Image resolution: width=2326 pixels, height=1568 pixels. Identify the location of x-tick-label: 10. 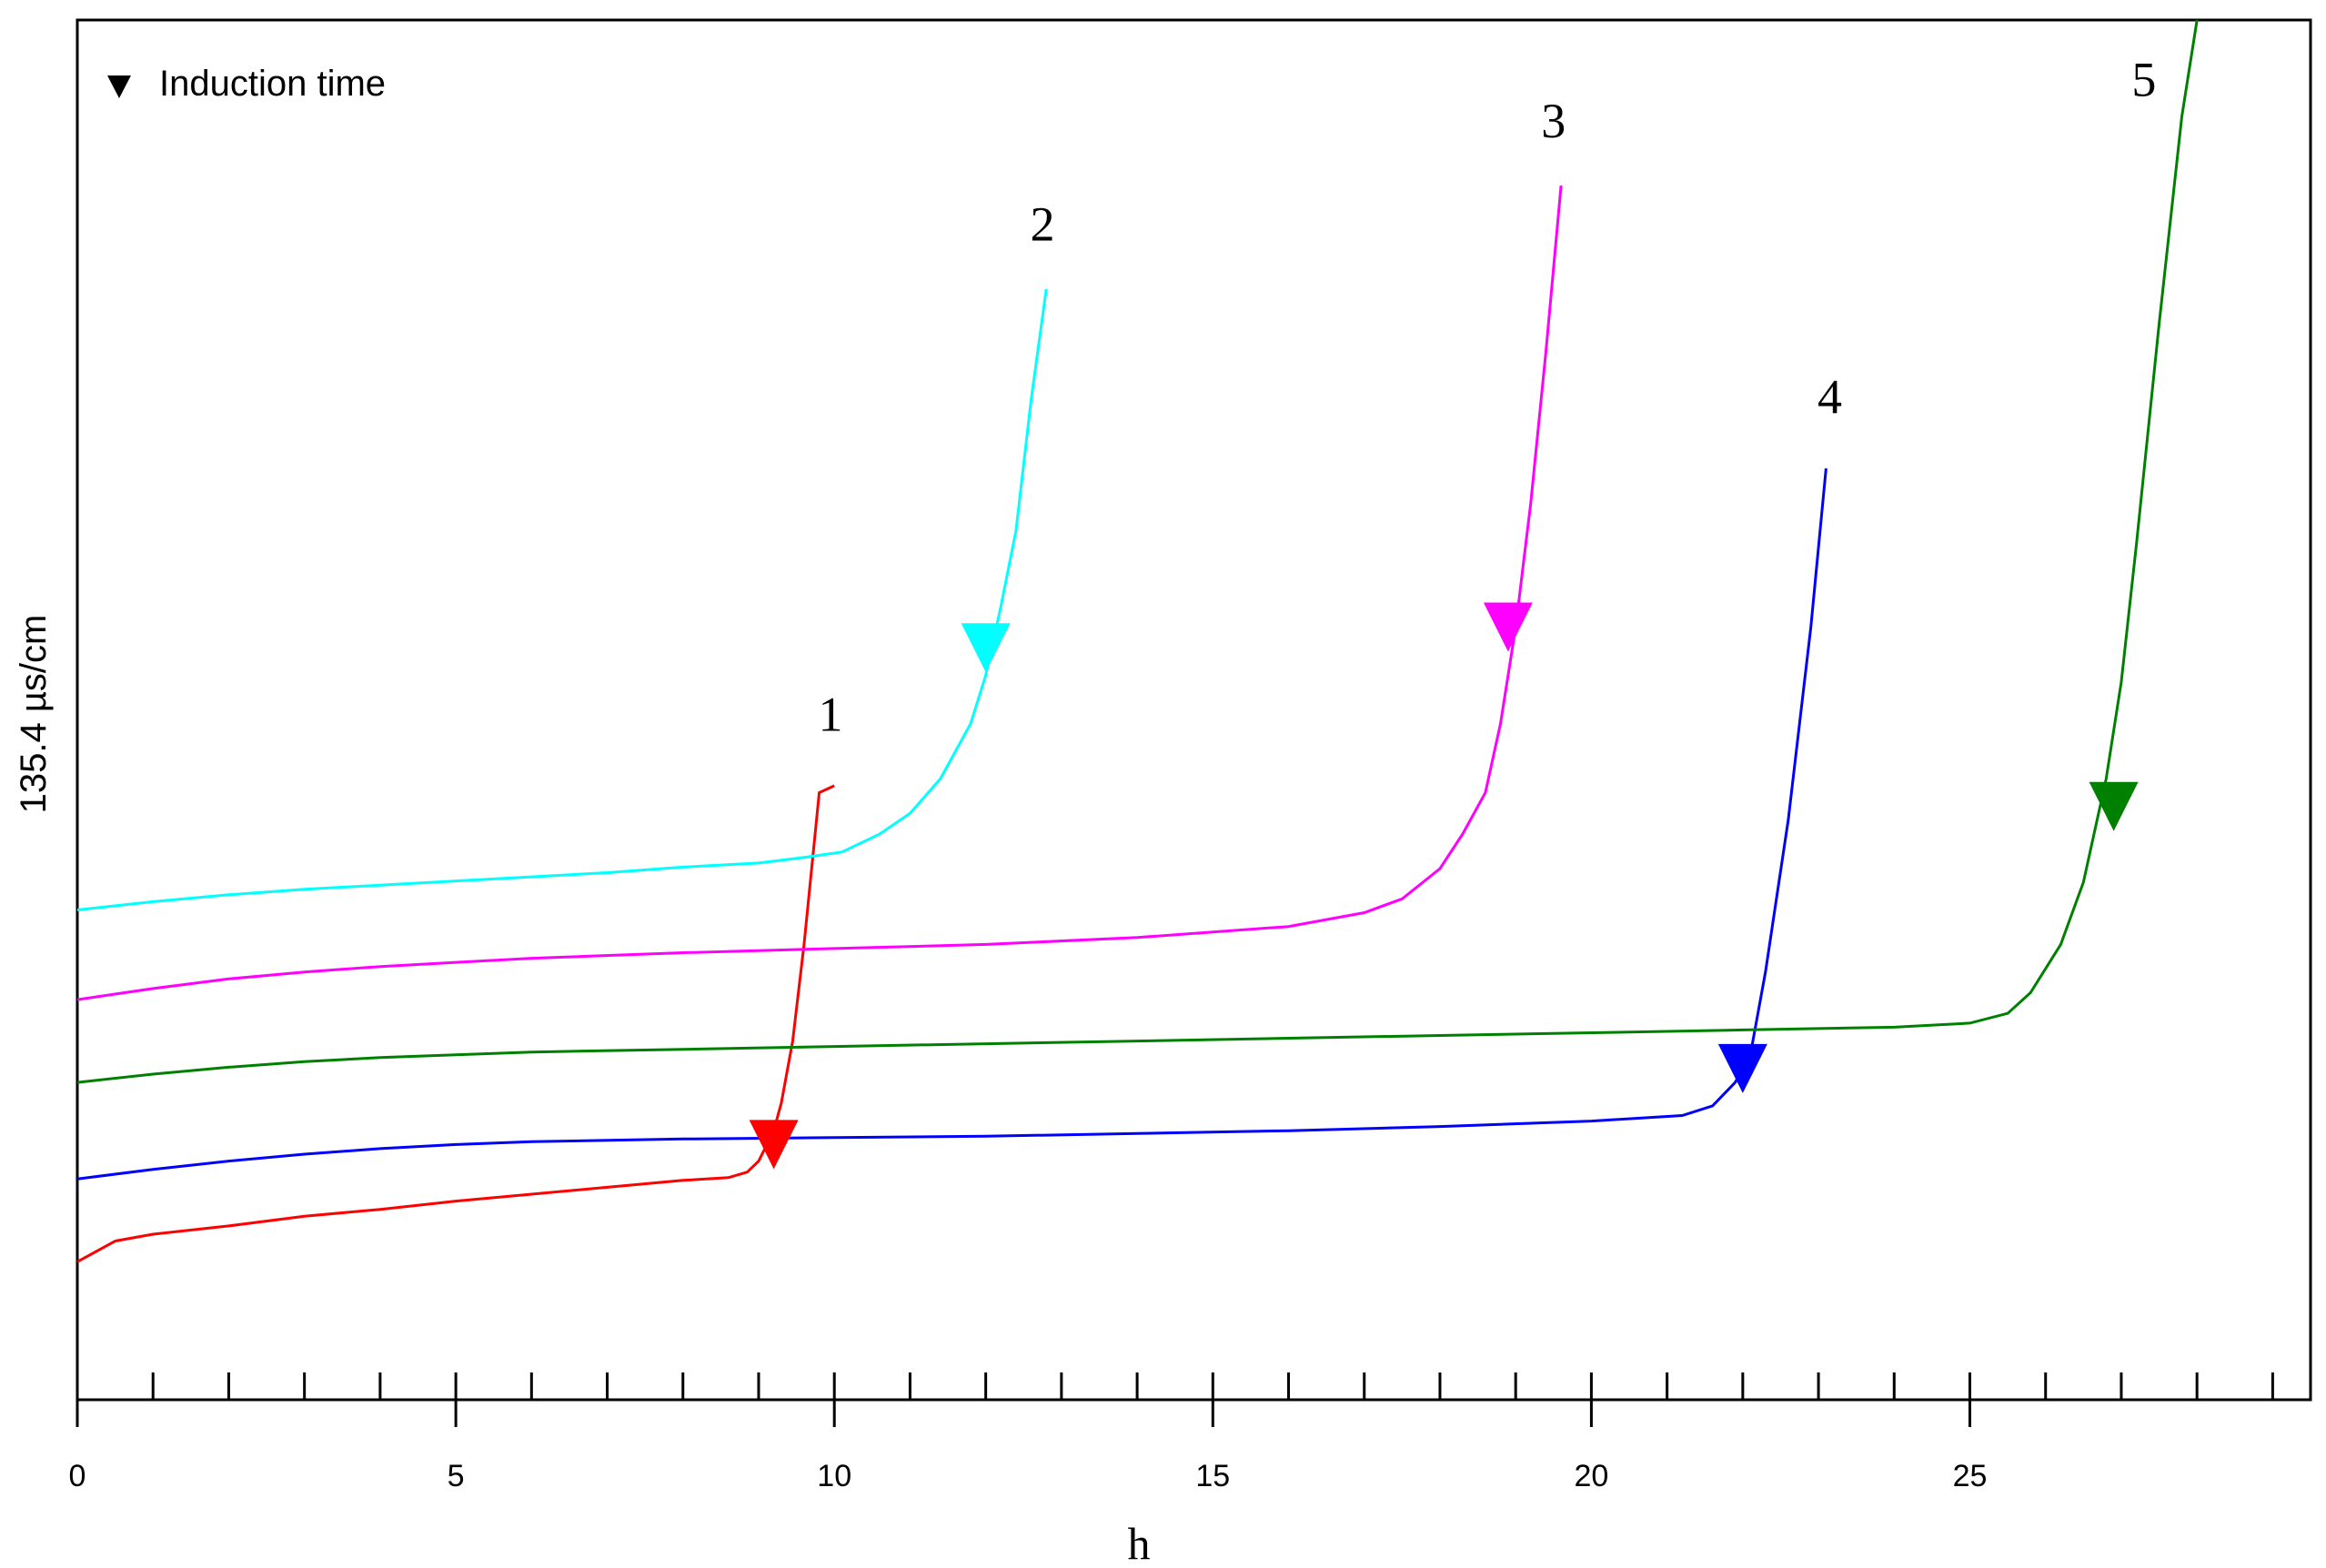
(834, 1476).